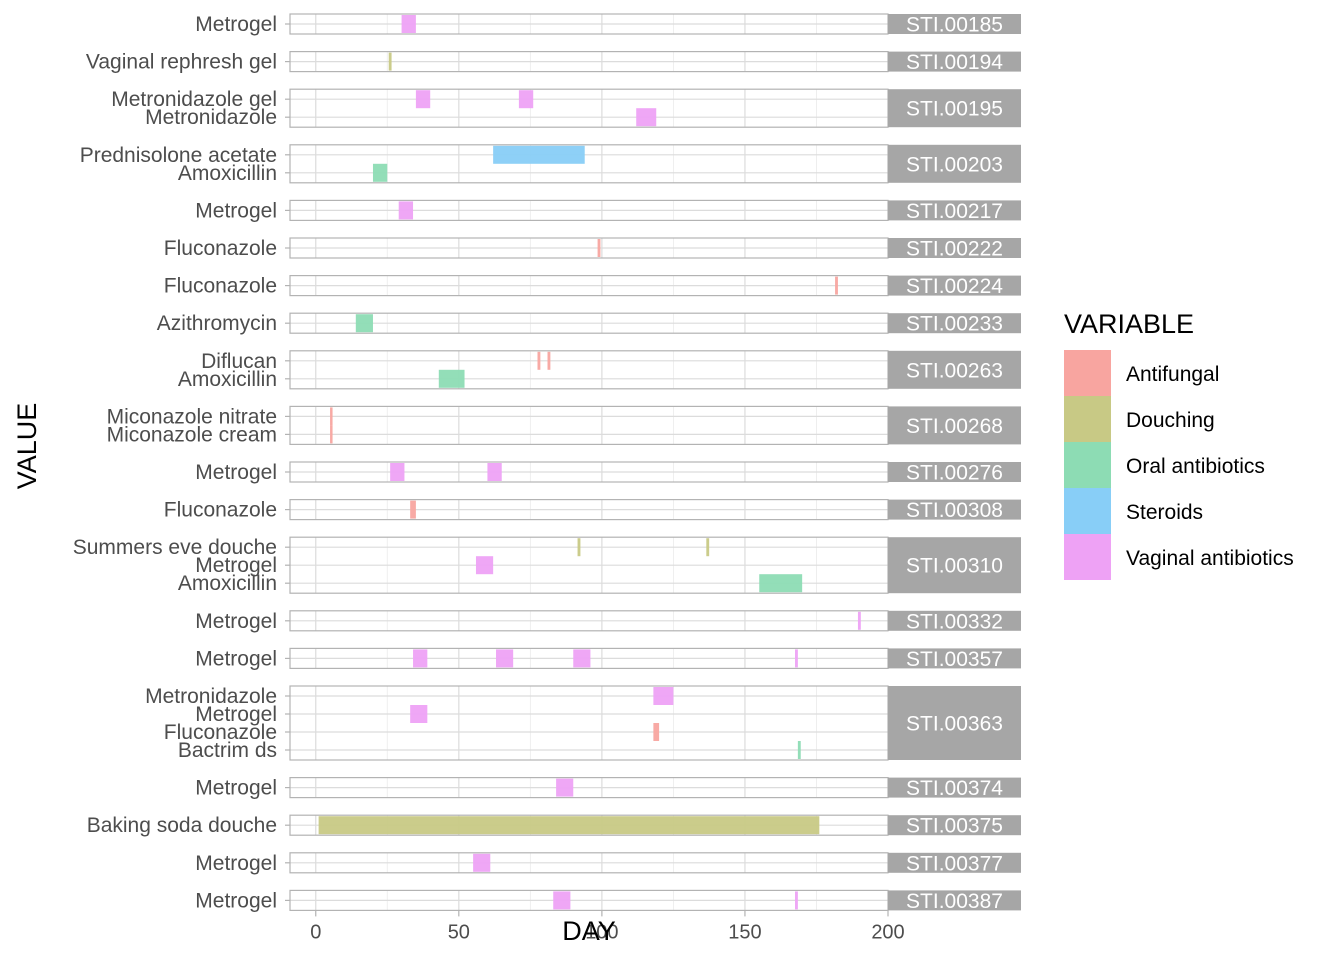  I want to click on x-axis: 0 50 100 150 200, so click(607, 926).